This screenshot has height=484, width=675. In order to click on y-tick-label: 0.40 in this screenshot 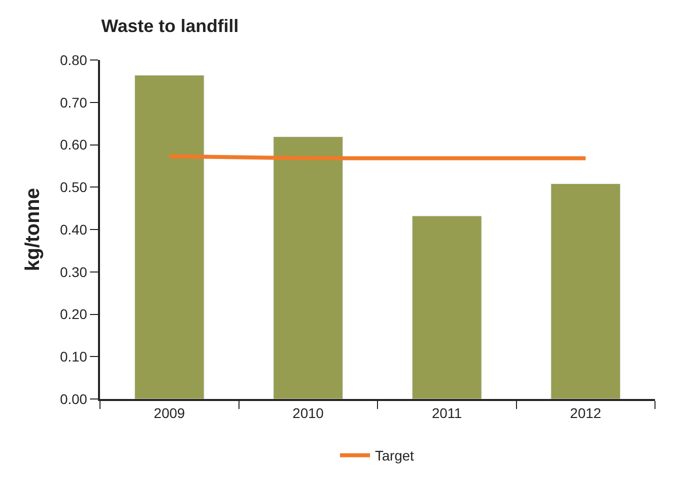, I will do `click(74, 229)`.